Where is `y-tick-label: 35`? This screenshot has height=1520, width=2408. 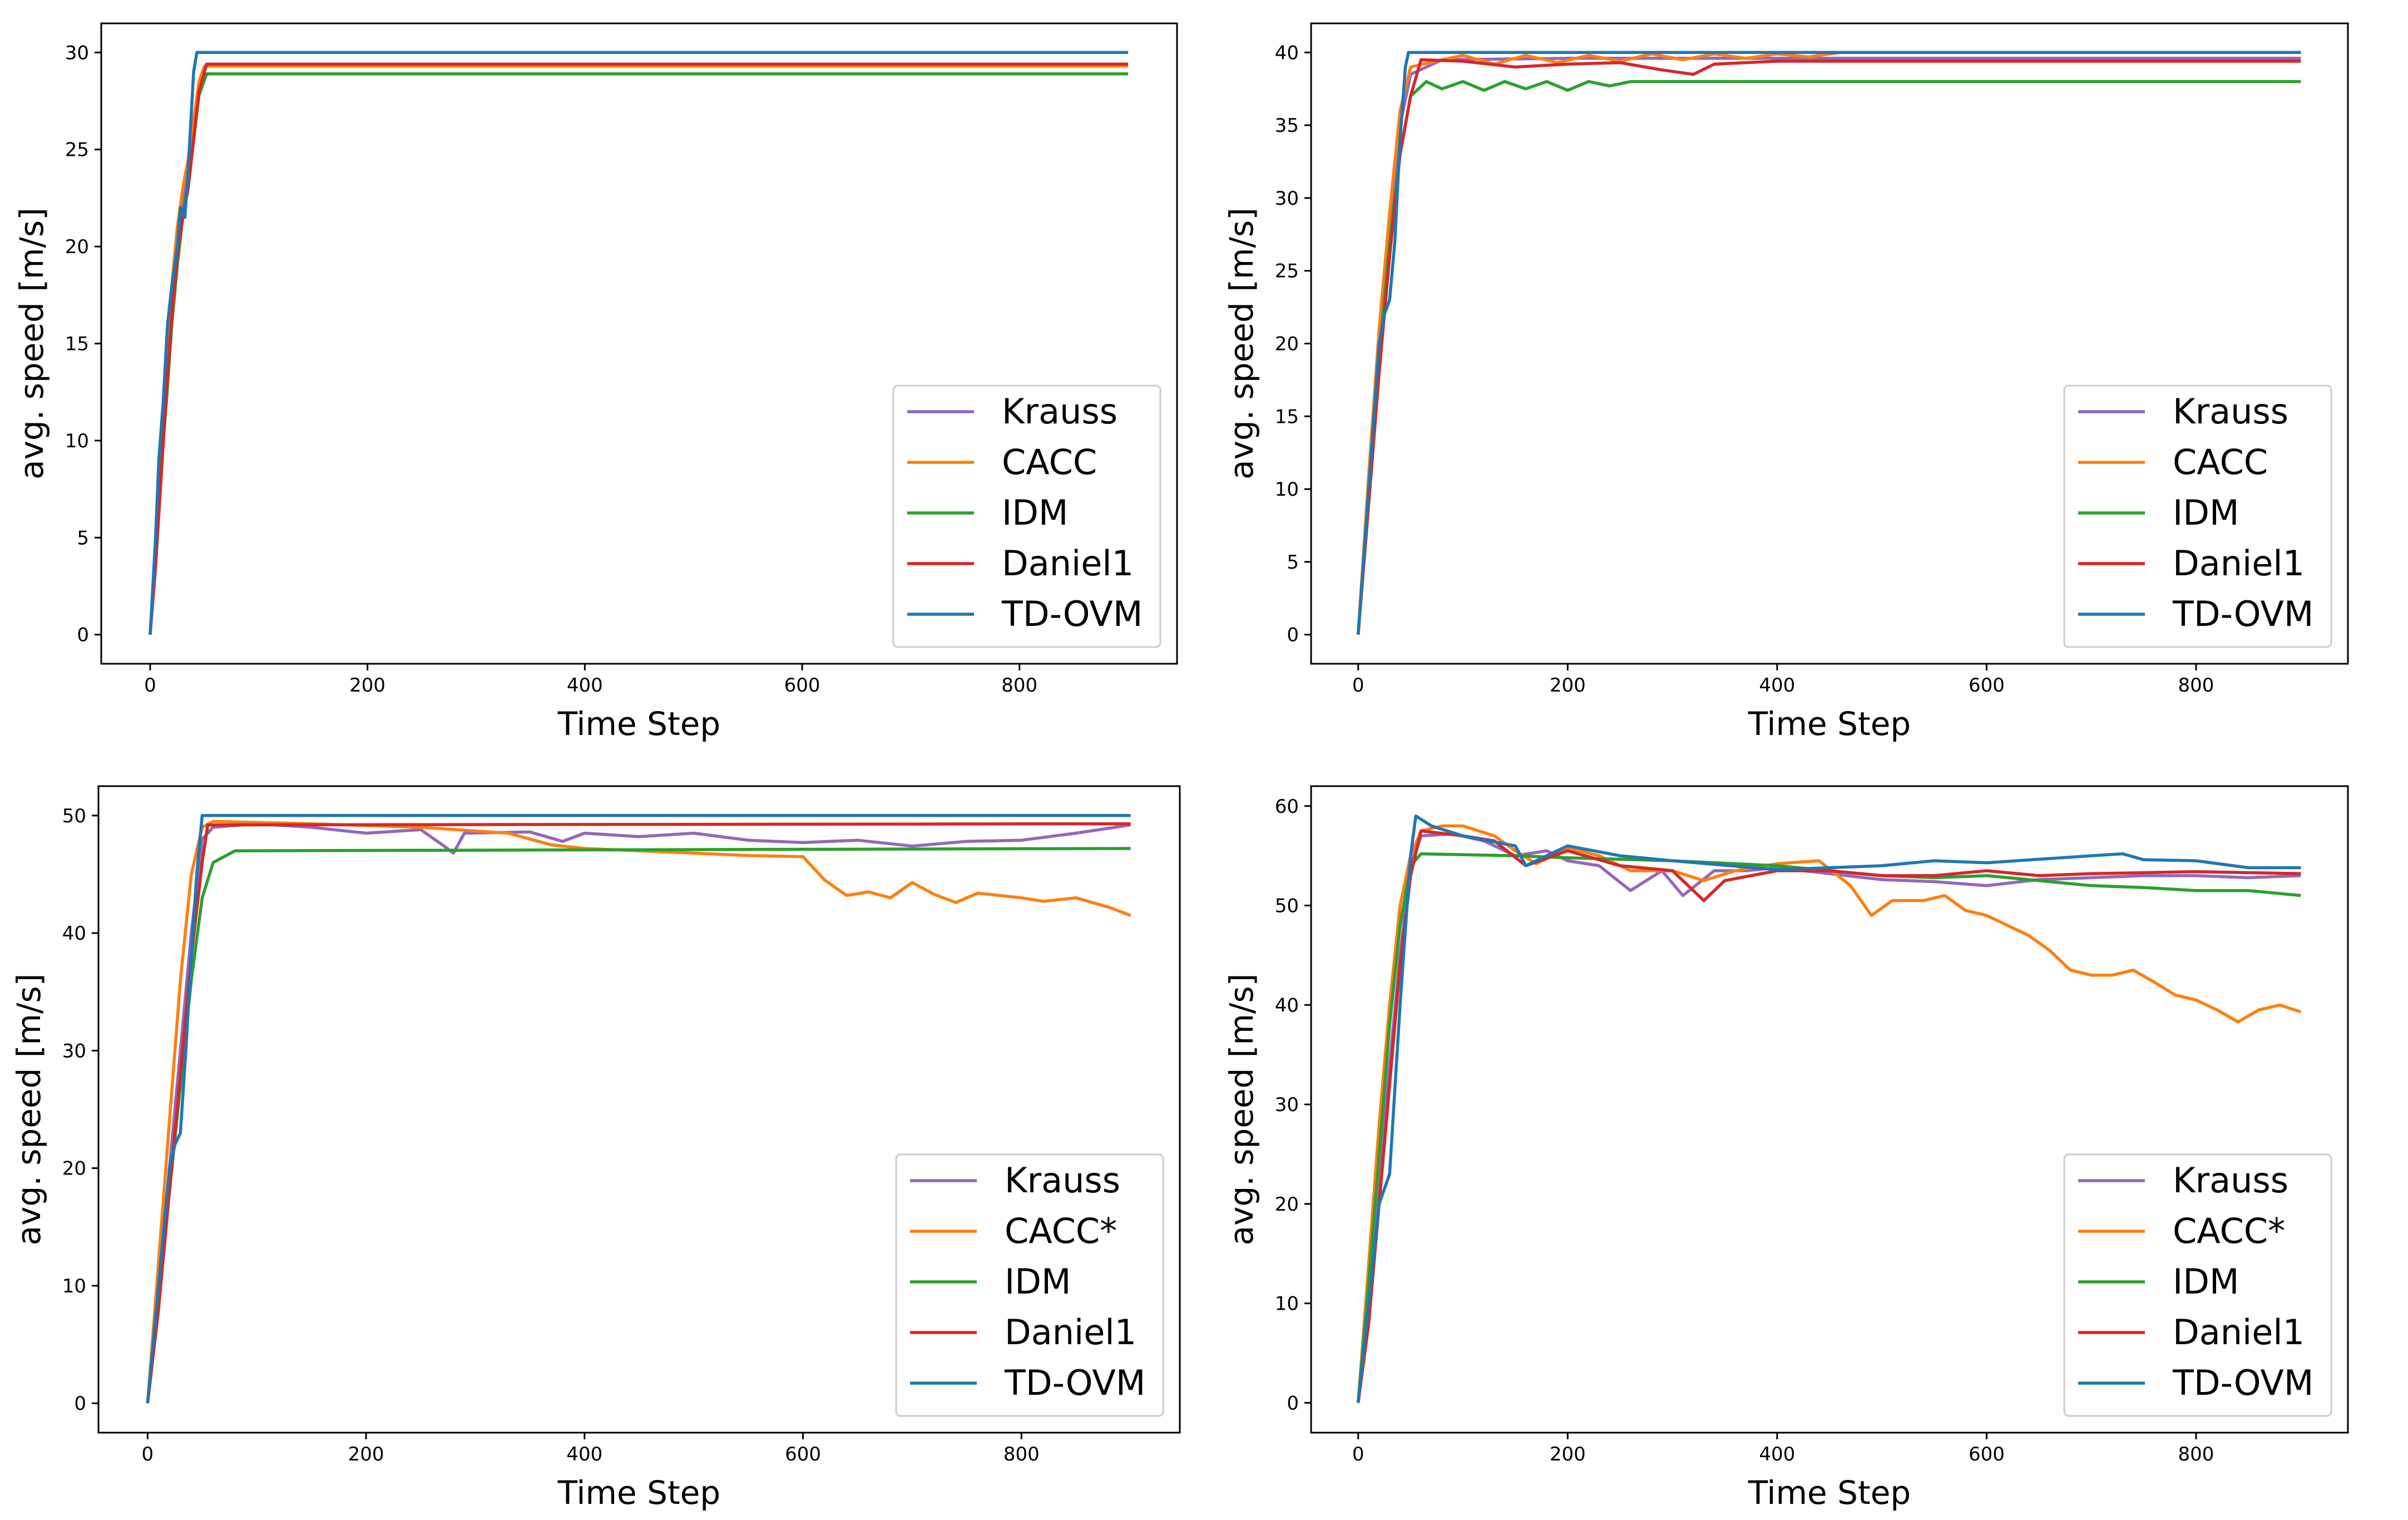 y-tick-label: 35 is located at coordinates (1287, 126).